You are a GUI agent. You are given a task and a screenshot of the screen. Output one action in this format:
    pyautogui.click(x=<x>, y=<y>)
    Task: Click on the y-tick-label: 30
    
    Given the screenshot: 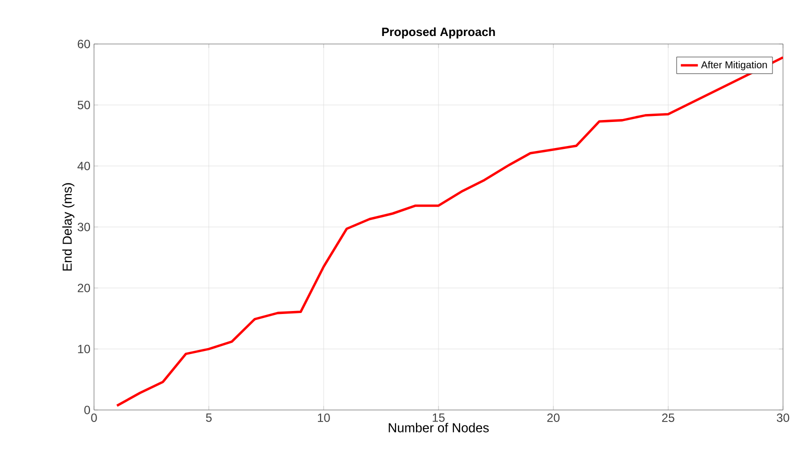 What is the action you would take?
    pyautogui.click(x=84, y=227)
    